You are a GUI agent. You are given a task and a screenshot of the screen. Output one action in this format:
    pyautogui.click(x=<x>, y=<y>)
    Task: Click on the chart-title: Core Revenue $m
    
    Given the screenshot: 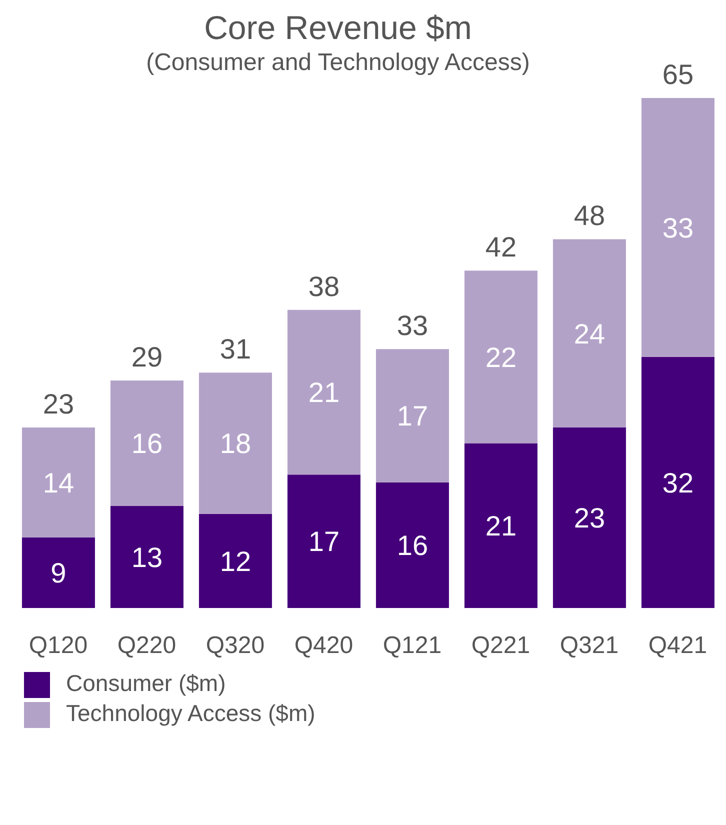 What is the action you would take?
    pyautogui.click(x=338, y=28)
    